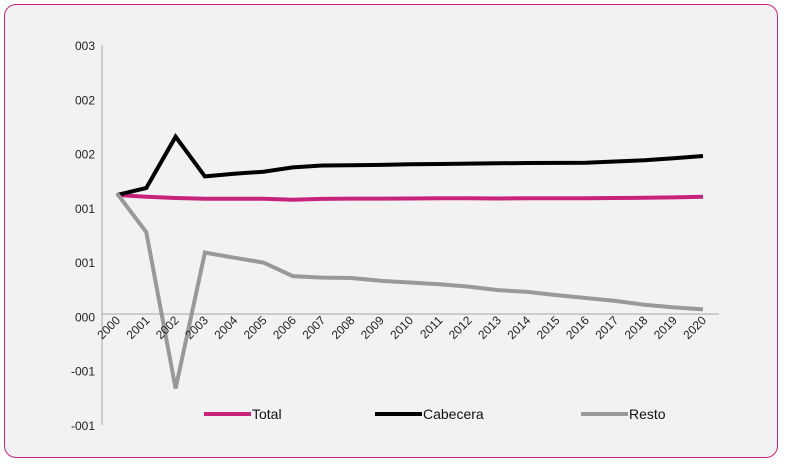 Image resolution: width=786 pixels, height=464 pixels. What do you see at coordinates (453, 414) in the screenshot?
I see `legend-label-cabecera: Cabecera` at bounding box center [453, 414].